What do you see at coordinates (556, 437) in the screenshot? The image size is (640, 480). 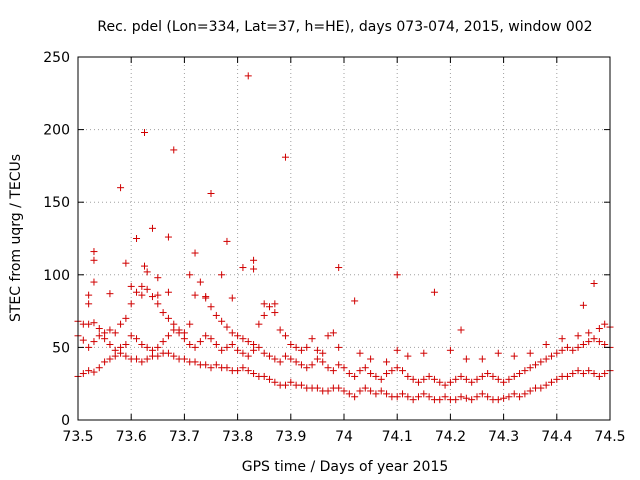 I see `x-tick-label: 74.4` at bounding box center [556, 437].